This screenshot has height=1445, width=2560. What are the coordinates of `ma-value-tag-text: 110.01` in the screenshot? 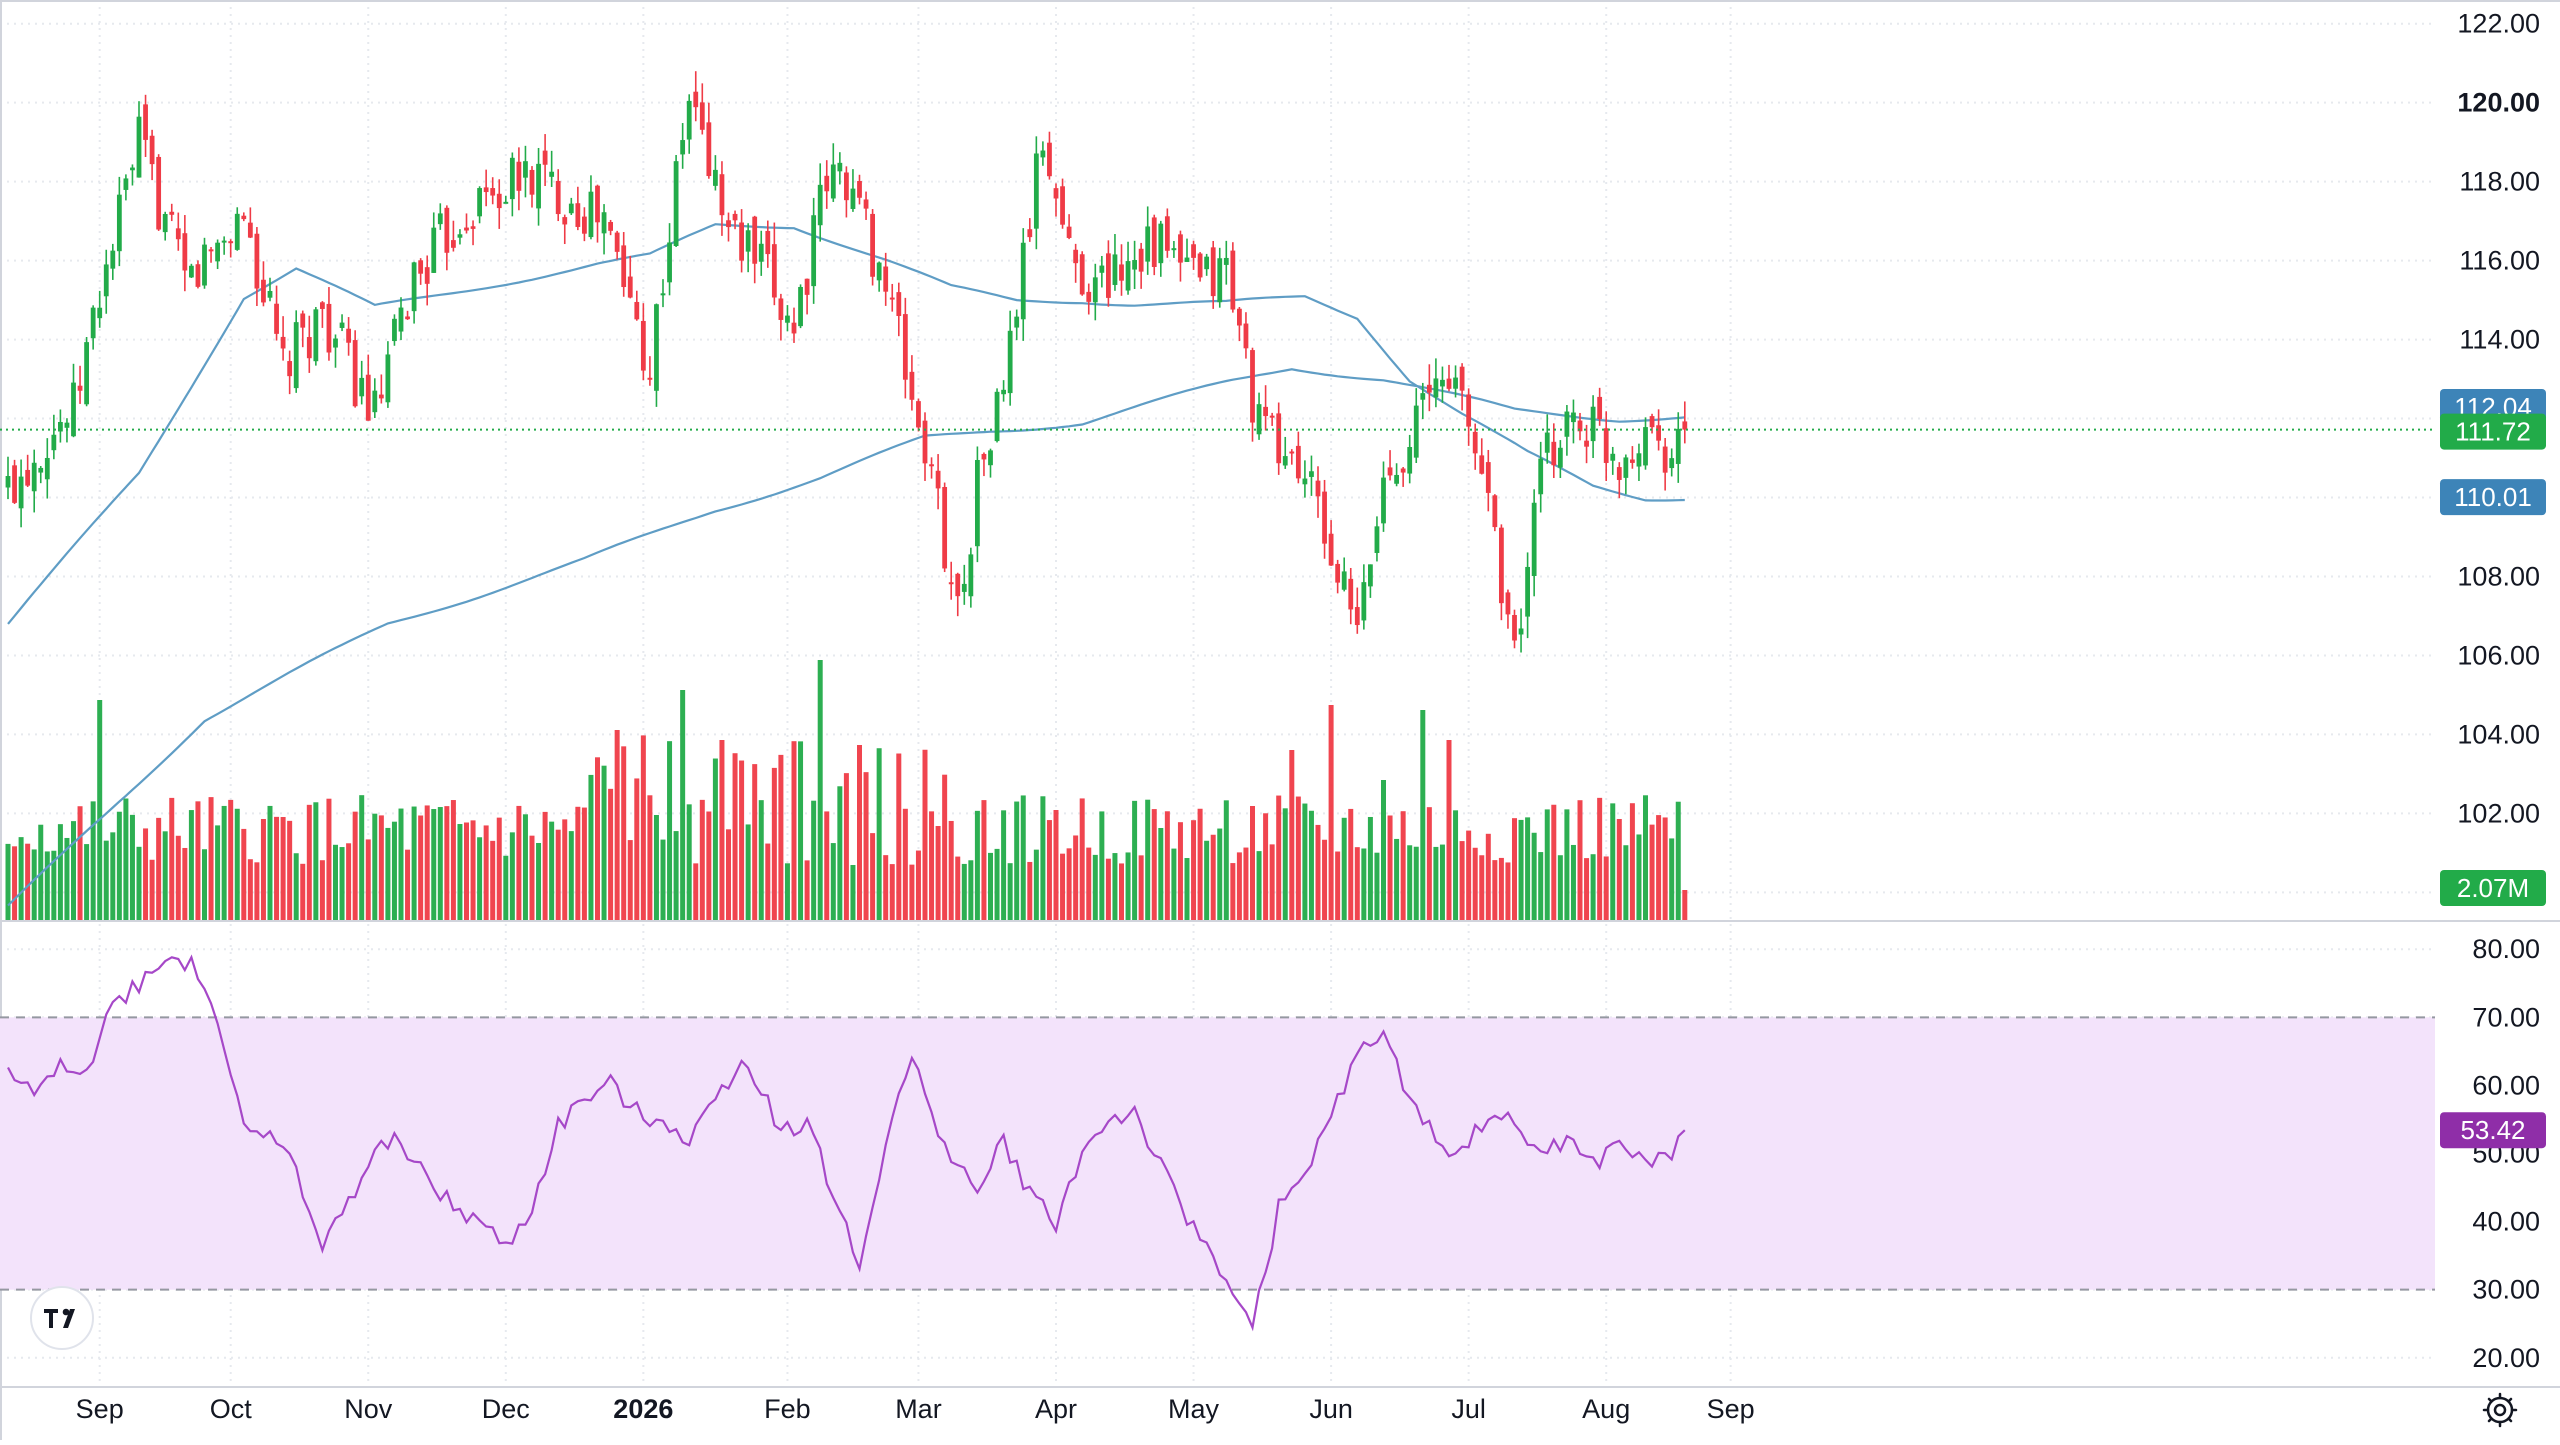 It's located at (2493, 497).